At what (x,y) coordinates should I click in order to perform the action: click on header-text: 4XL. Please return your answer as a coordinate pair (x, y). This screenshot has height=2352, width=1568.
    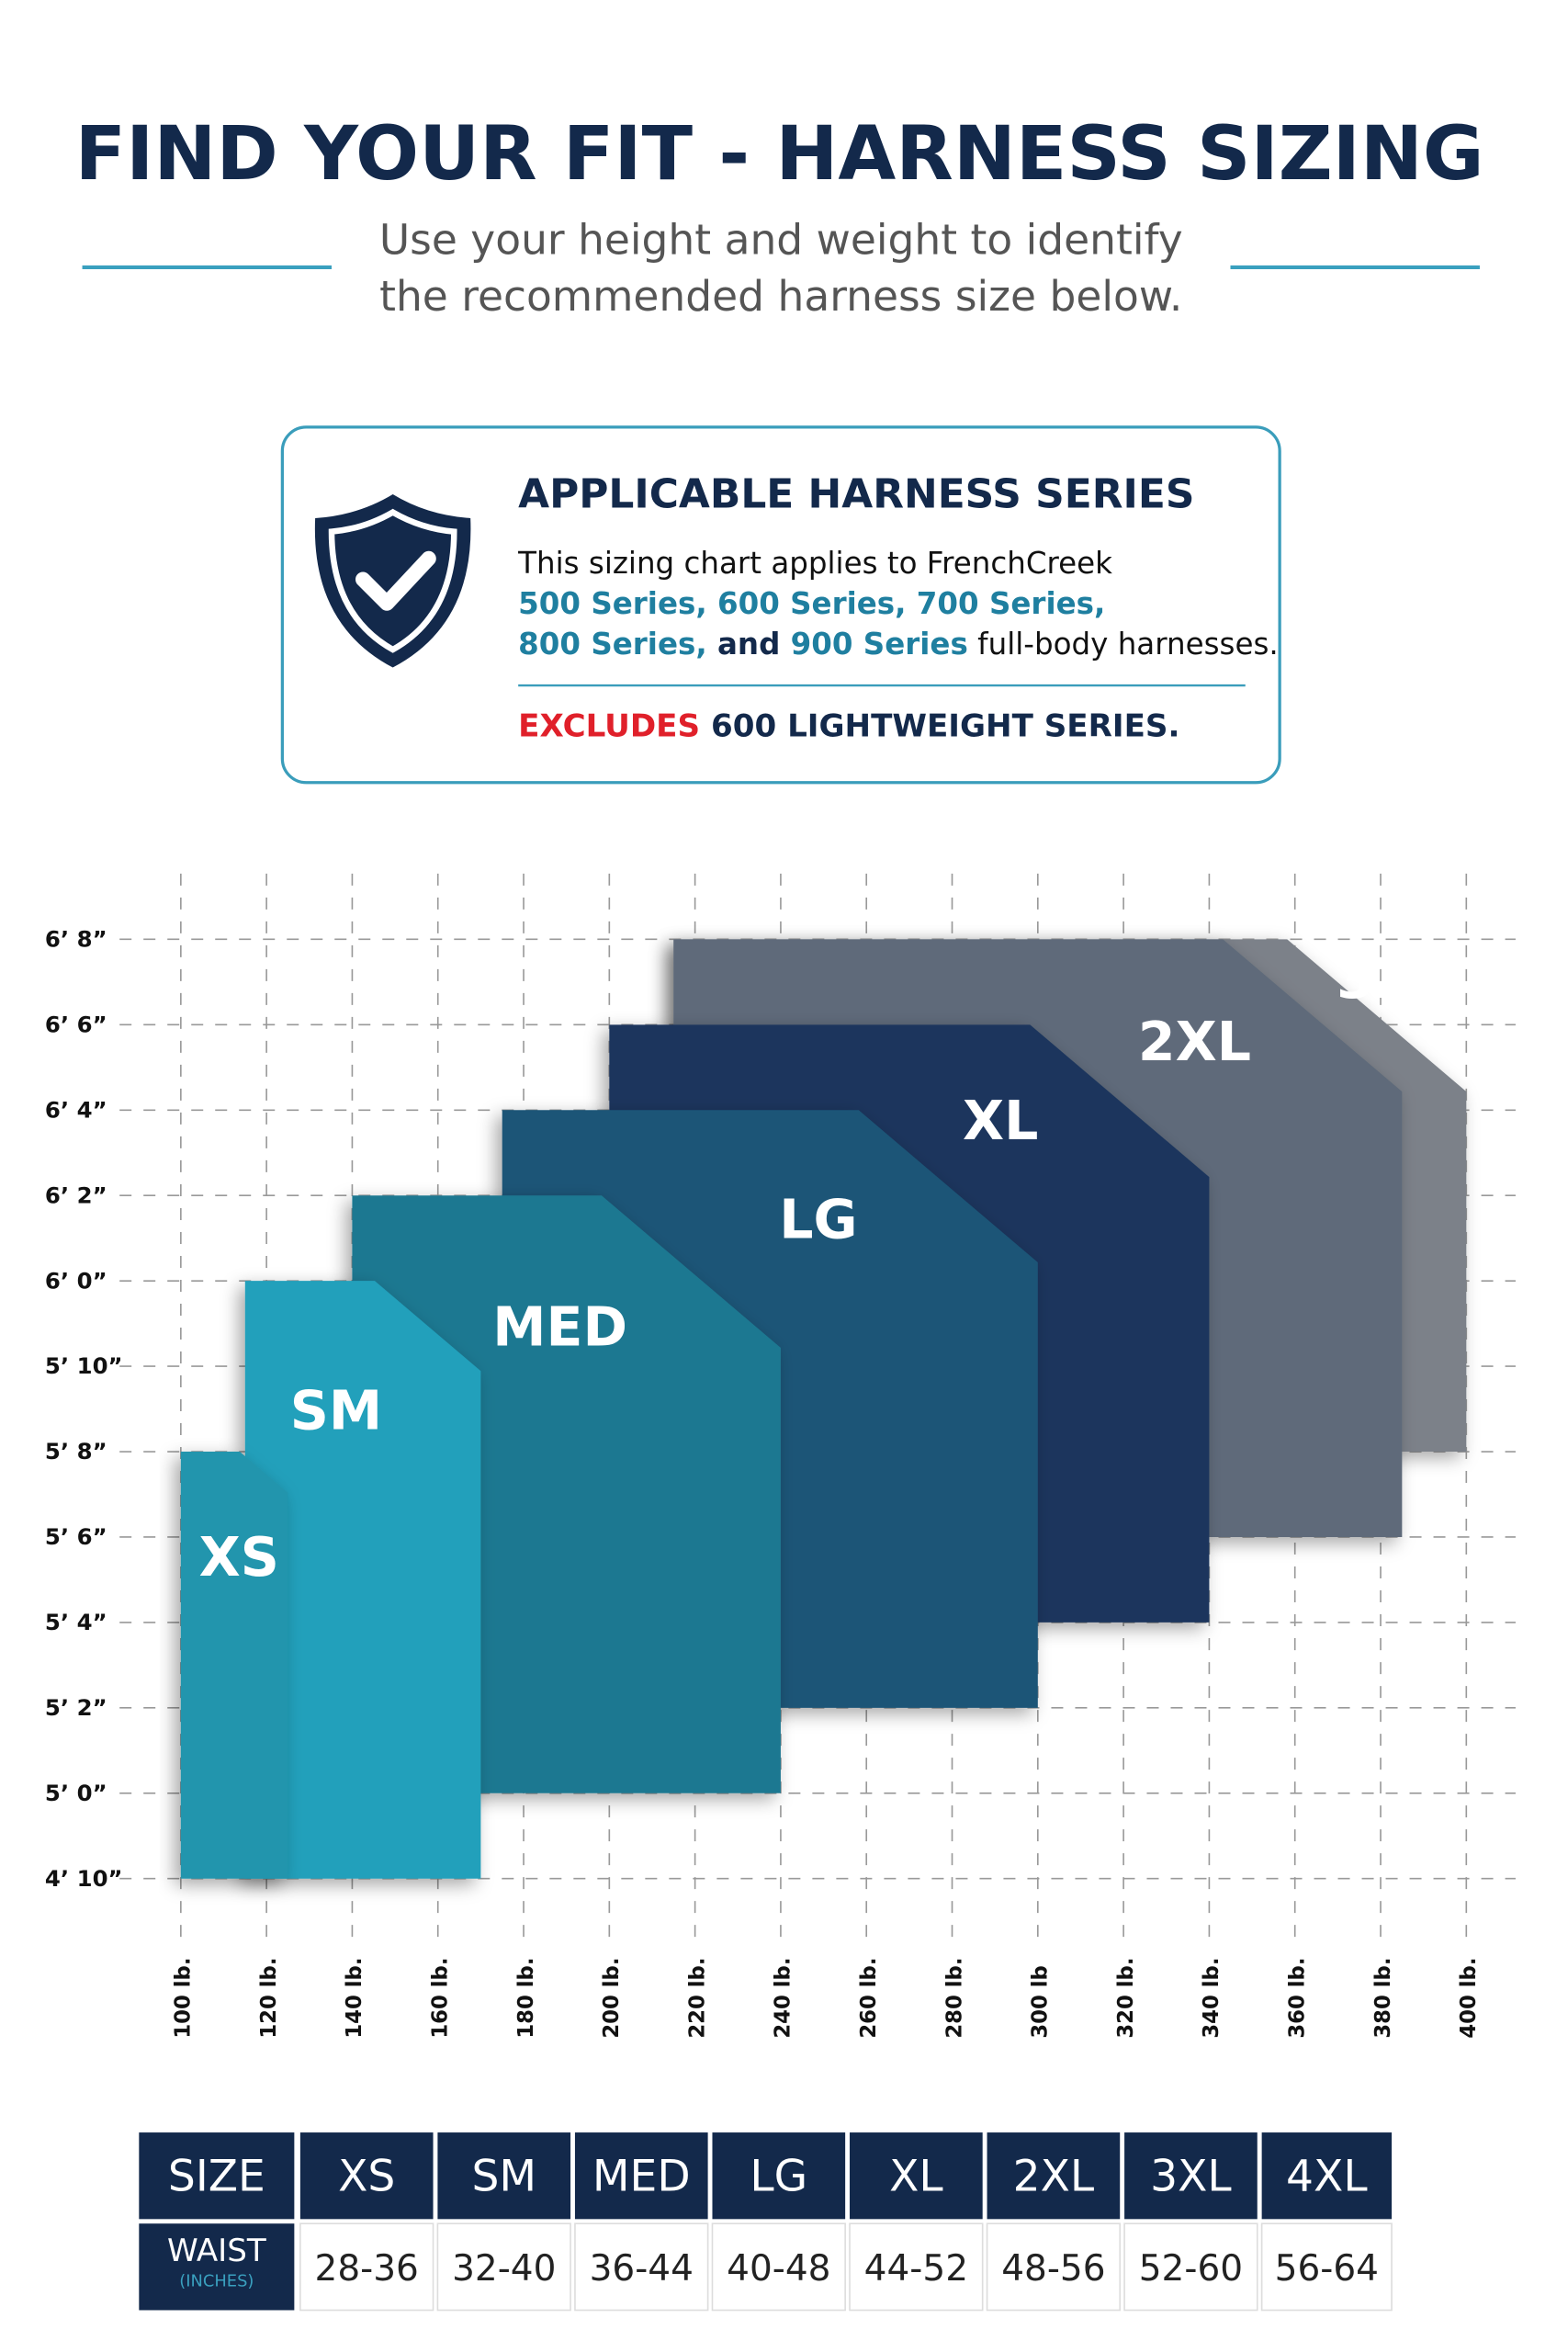
    Looking at the image, I should click on (1327, 2176).